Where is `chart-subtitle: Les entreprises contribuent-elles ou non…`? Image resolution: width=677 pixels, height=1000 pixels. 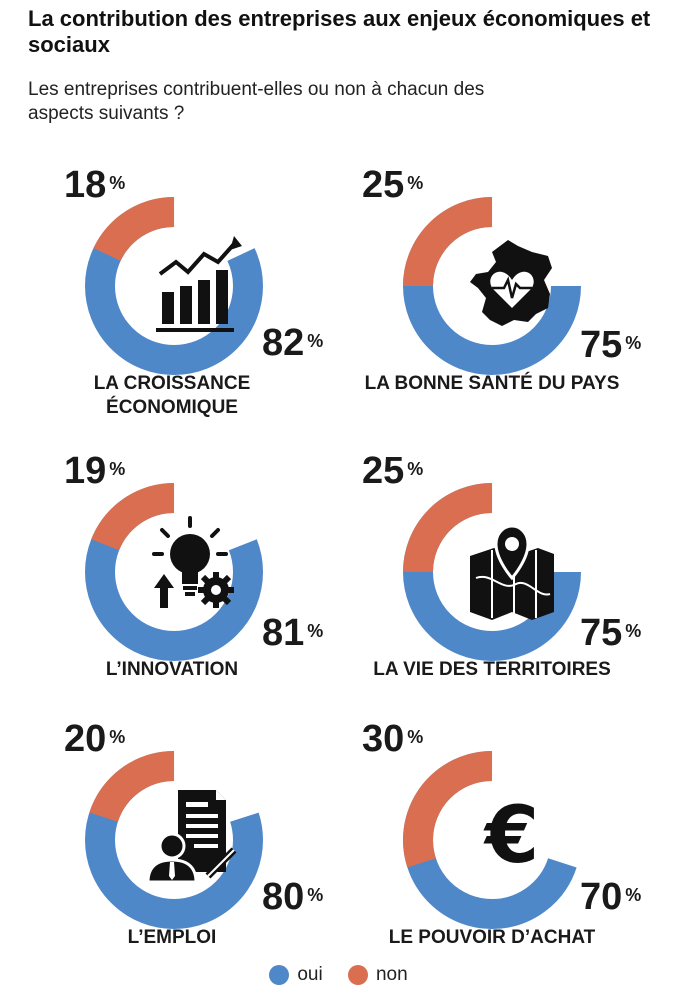 chart-subtitle: Les entreprises contribuent-elles ou non… is located at coordinates (256, 101).